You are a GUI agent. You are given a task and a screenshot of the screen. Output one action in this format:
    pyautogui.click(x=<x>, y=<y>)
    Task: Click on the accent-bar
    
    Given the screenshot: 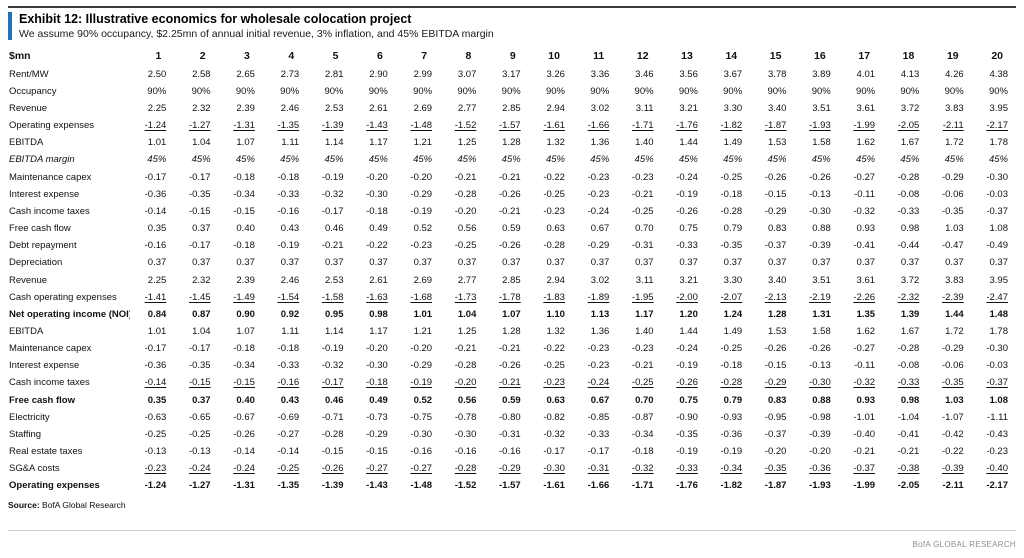 What is the action you would take?
    pyautogui.click(x=10, y=26)
    